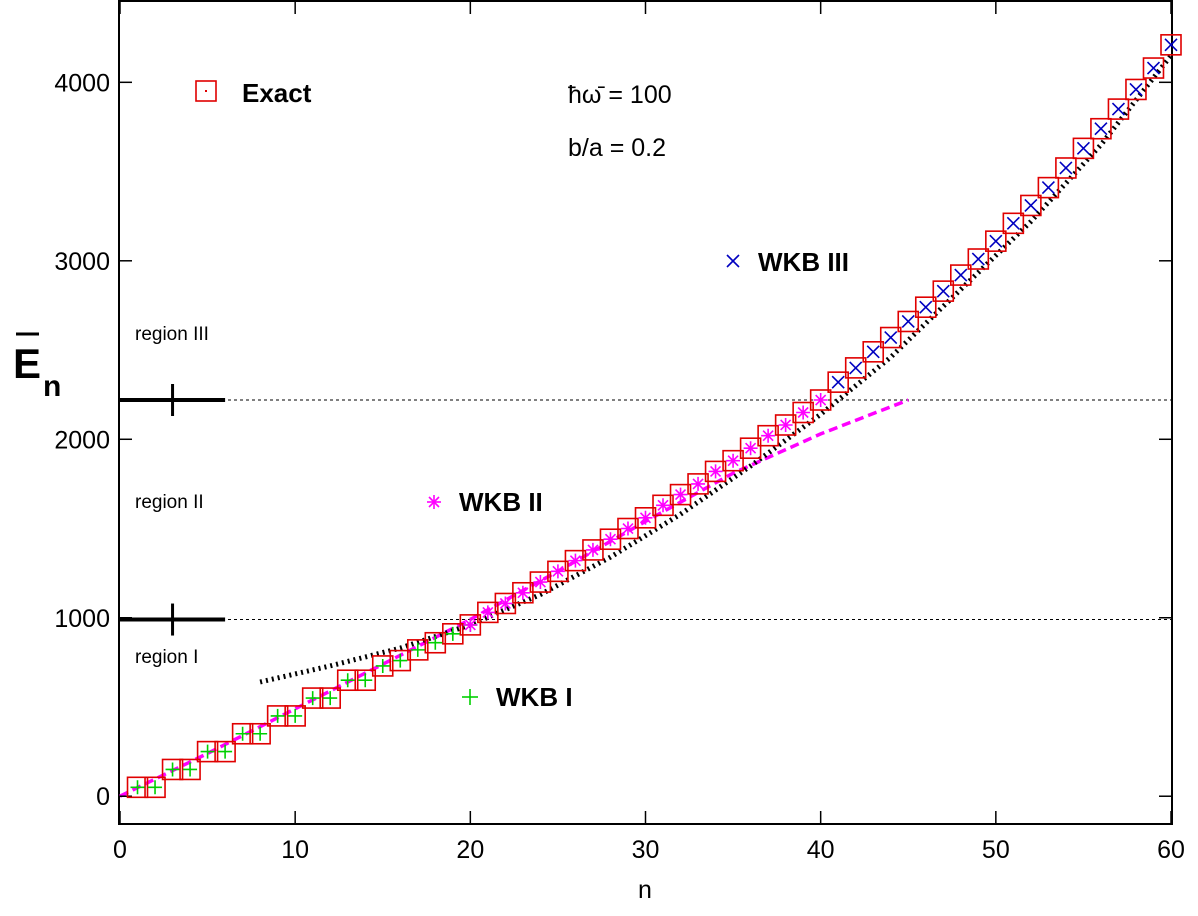 This screenshot has height=916, width=1198. What do you see at coordinates (434, 502) in the screenshot?
I see `legend-wkb-ii-marker` at bounding box center [434, 502].